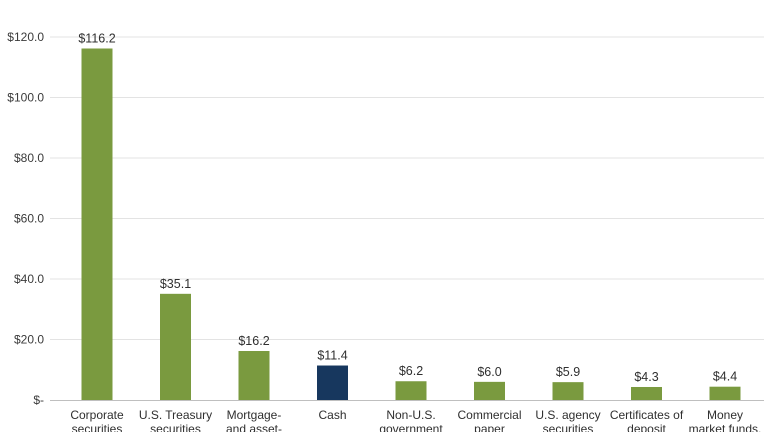 This screenshot has width=764, height=432. What do you see at coordinates (489, 415) in the screenshot?
I see `x-tick-label: Commercial` at bounding box center [489, 415].